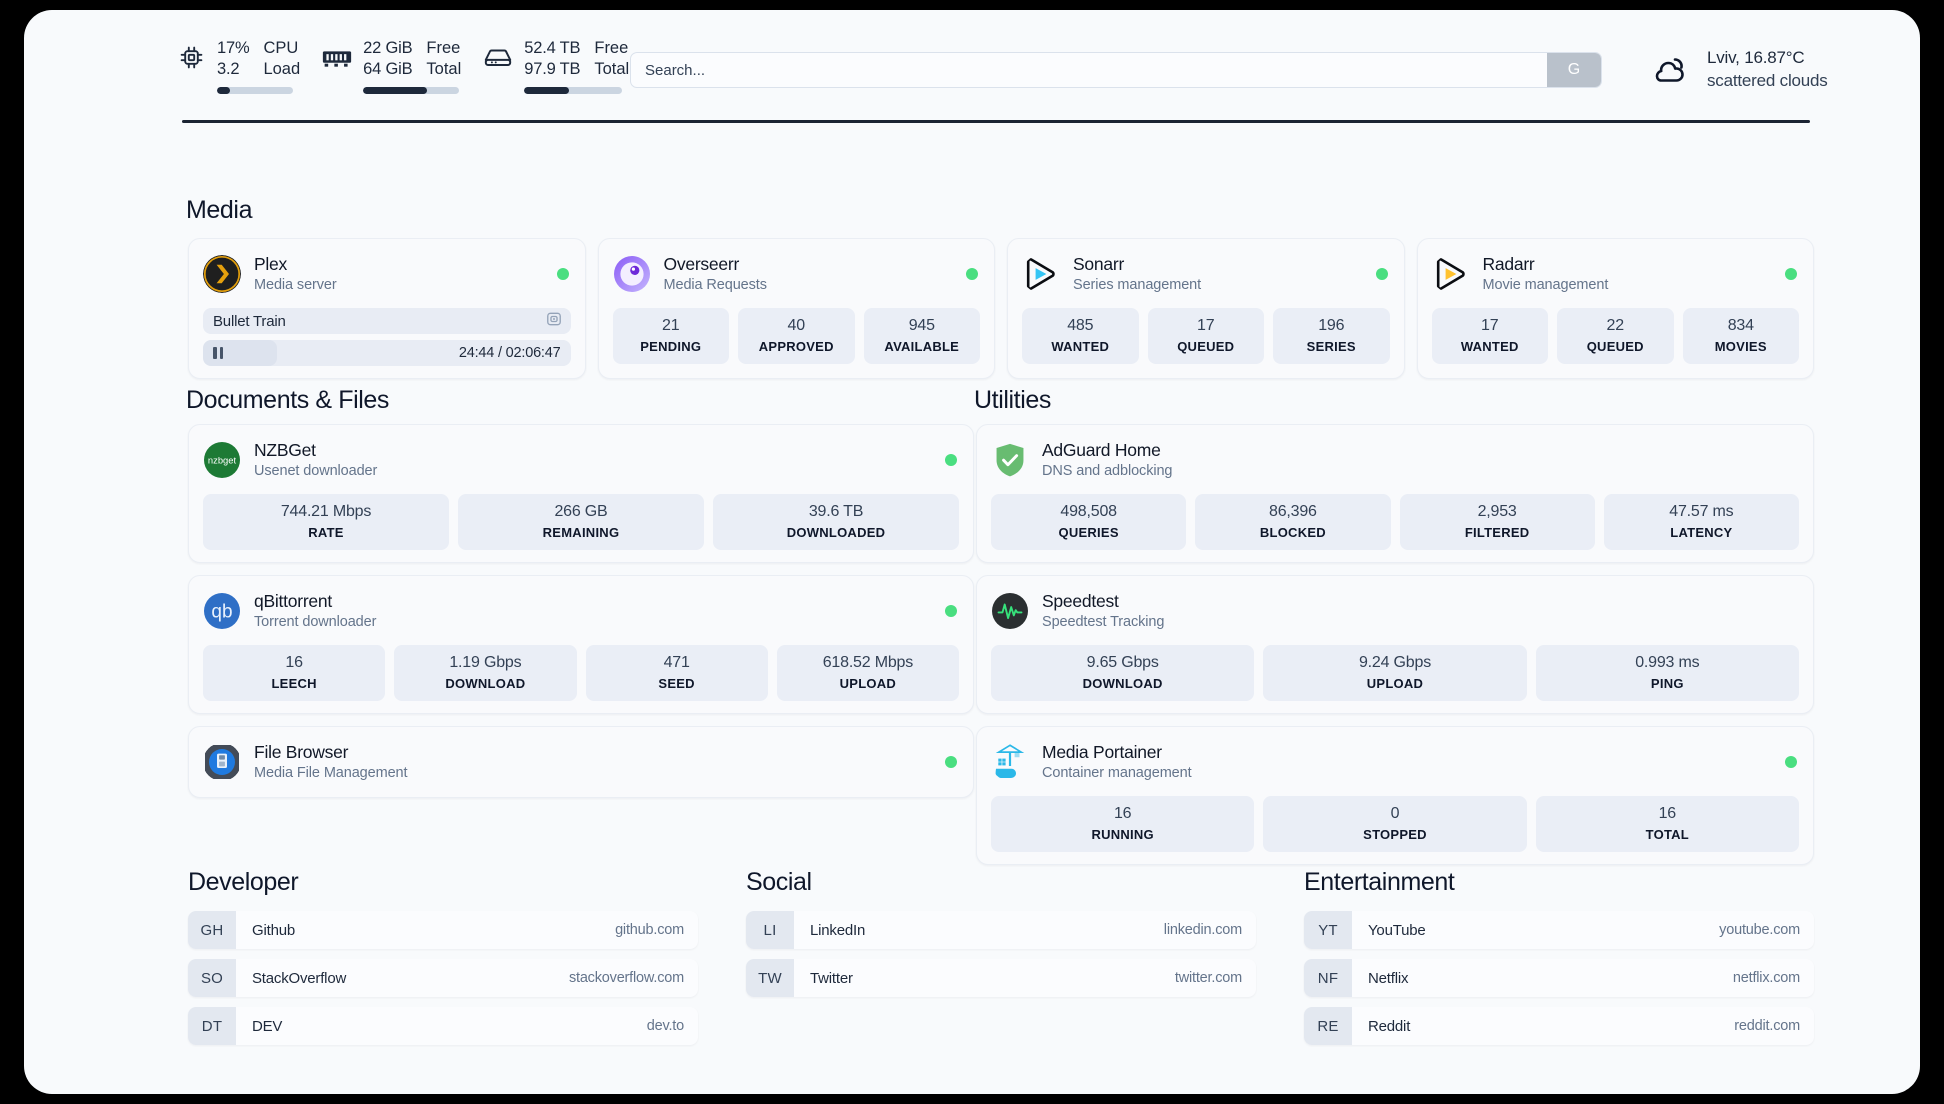 The height and width of the screenshot is (1104, 1944). I want to click on now-playing-title: Bullet Train, so click(249, 321).